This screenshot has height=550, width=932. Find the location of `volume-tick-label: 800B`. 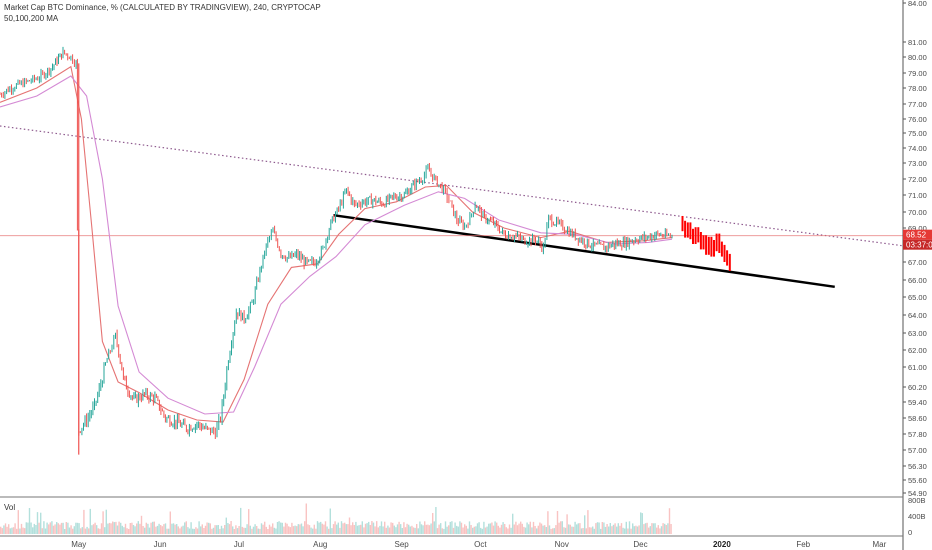

volume-tick-label: 800B is located at coordinates (917, 500).